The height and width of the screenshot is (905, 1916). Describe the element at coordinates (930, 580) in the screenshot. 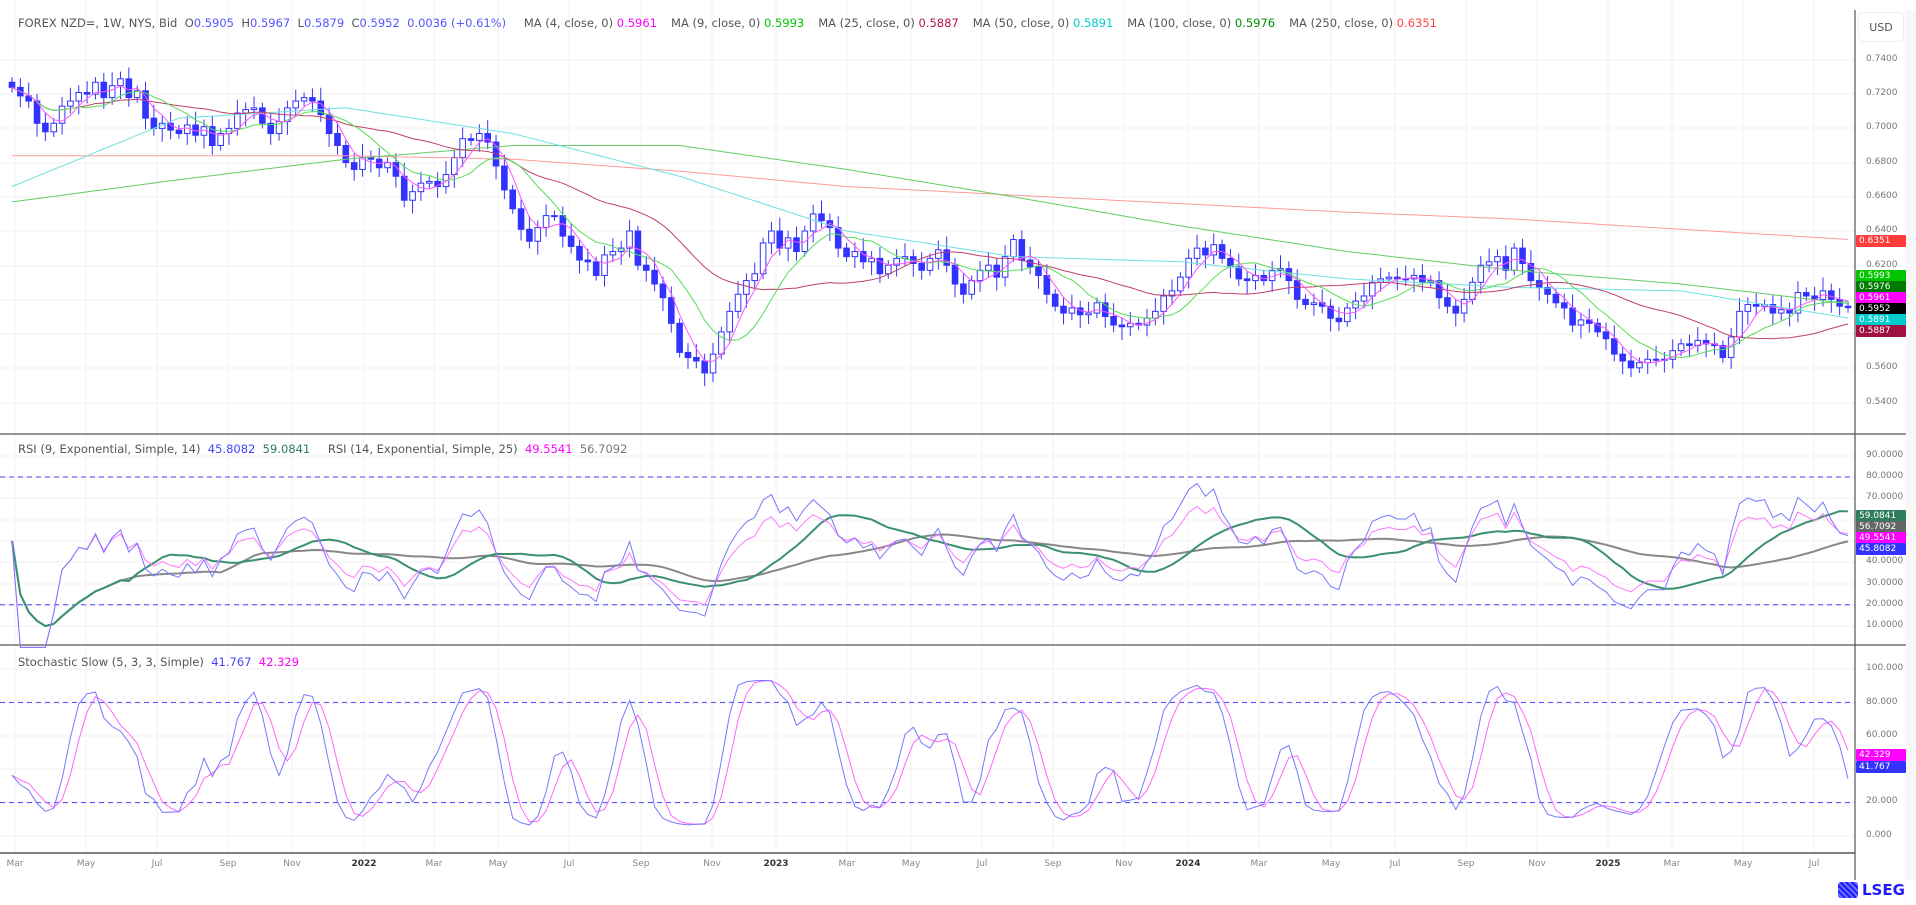

I see `rsi14-ma-line` at that location.